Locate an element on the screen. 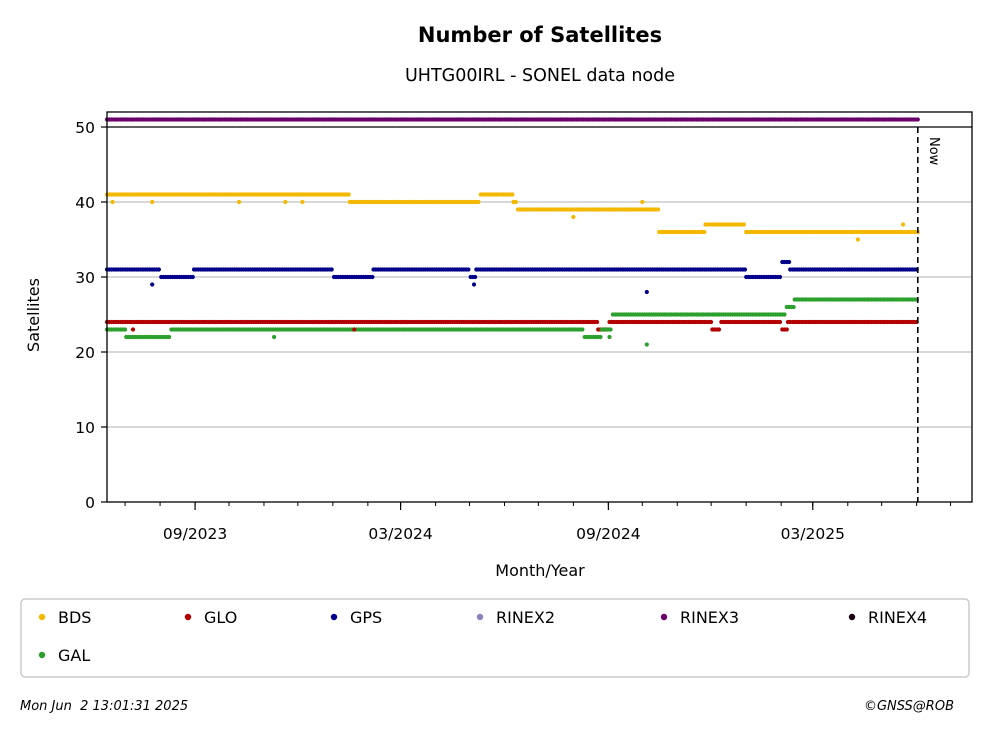 This screenshot has height=734, width=993. x-tick-label: 03/2025 is located at coordinates (813, 534).